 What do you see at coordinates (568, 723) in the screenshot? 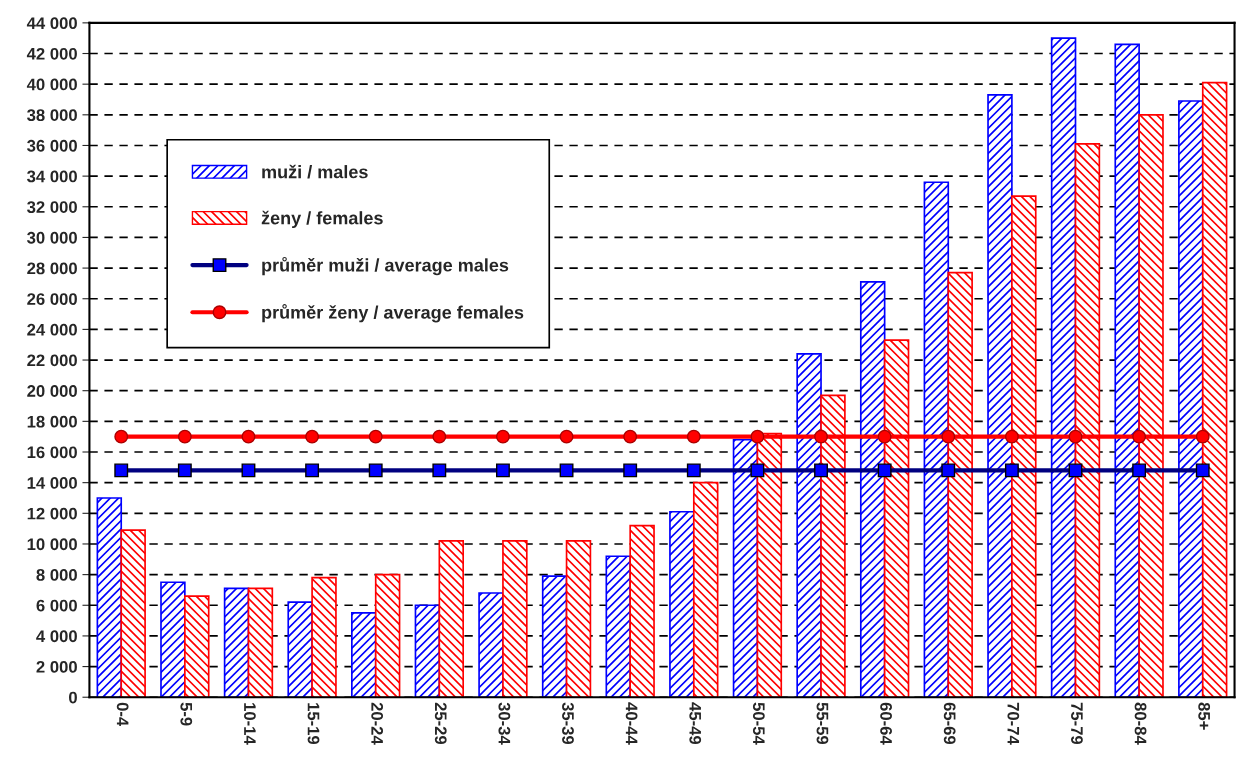
I see `x-tick-label: 35-39` at bounding box center [568, 723].